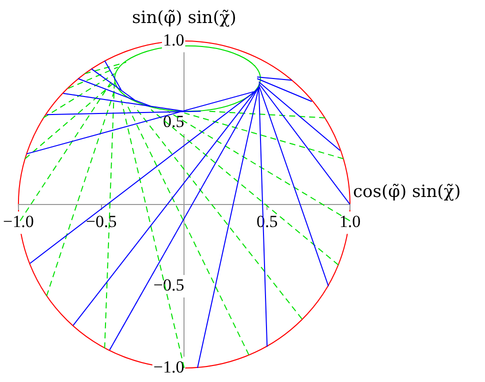  What do you see at coordinates (173, 122) in the screenshot?
I see `y-tick-label: 0.5` at bounding box center [173, 122].